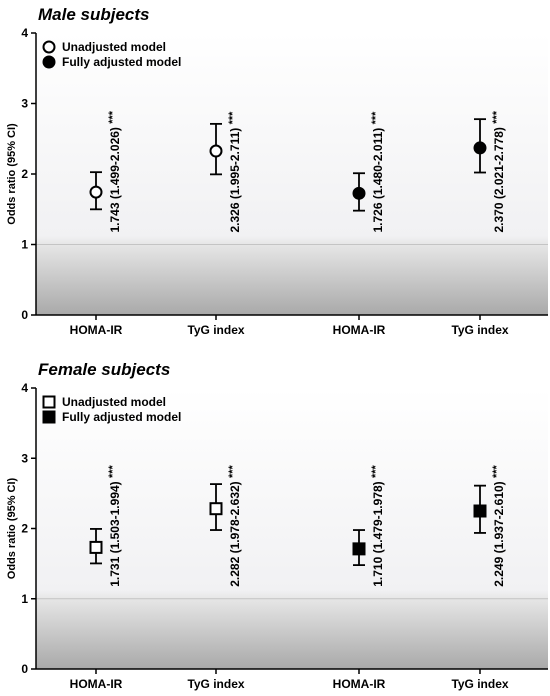  Describe the element at coordinates (225, 172) in the screenshot. I see `point-group: 2.326 (1.995-2.711) ***` at that location.